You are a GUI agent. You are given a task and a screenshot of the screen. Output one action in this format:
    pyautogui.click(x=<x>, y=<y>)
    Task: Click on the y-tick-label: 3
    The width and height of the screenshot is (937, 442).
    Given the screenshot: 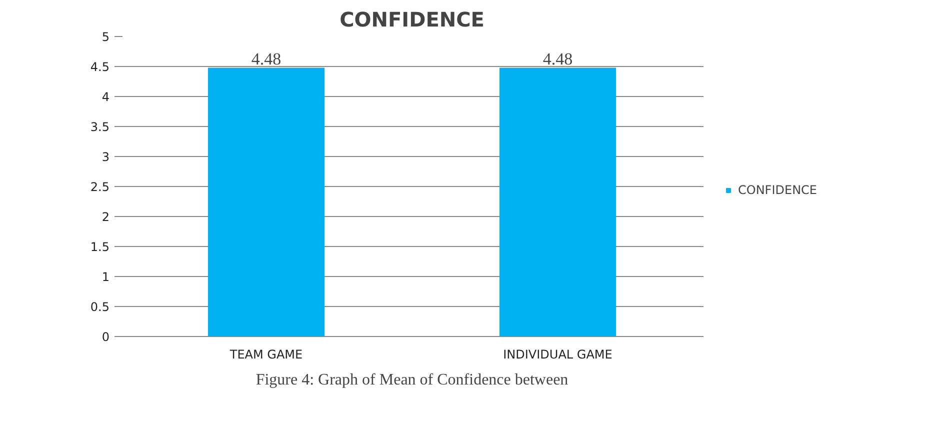 What is the action you would take?
    pyautogui.click(x=106, y=157)
    